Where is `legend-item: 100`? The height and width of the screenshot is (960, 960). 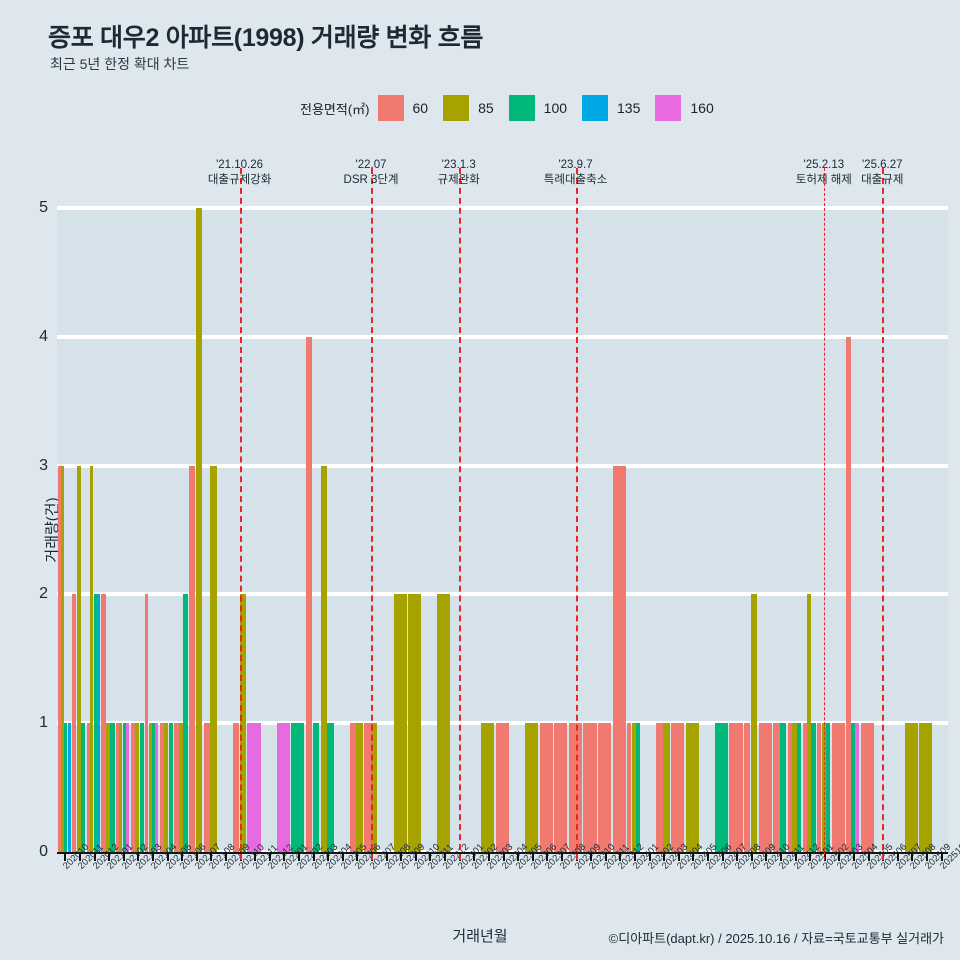
legend-item: 100 is located at coordinates (542, 108).